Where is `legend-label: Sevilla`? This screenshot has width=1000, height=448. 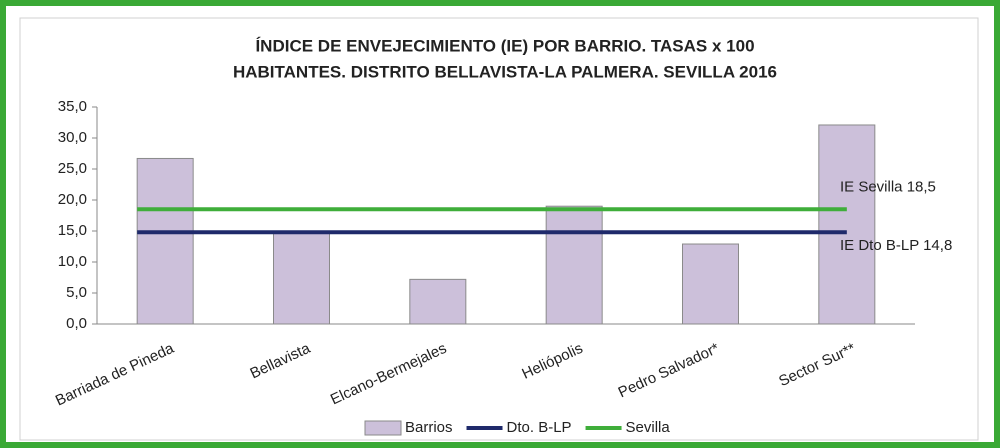 legend-label: Sevilla is located at coordinates (648, 427).